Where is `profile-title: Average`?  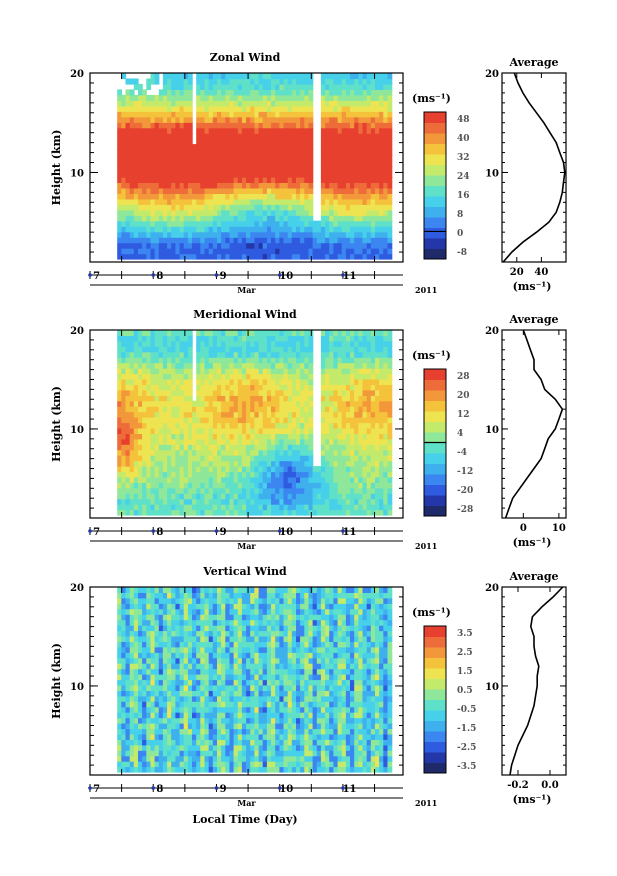
profile-title: Average is located at coordinates (533, 62).